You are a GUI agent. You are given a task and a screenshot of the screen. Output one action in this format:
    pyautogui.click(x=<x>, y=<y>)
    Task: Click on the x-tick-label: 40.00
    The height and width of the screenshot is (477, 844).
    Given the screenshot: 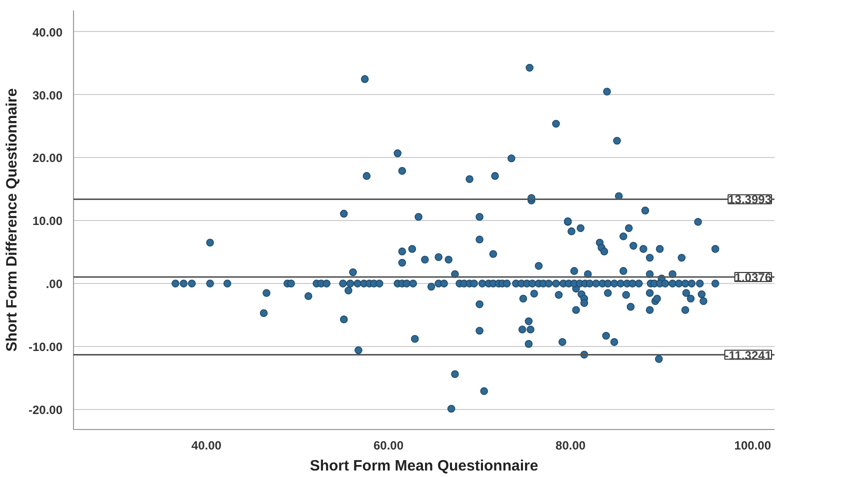 What is the action you would take?
    pyautogui.click(x=206, y=445)
    